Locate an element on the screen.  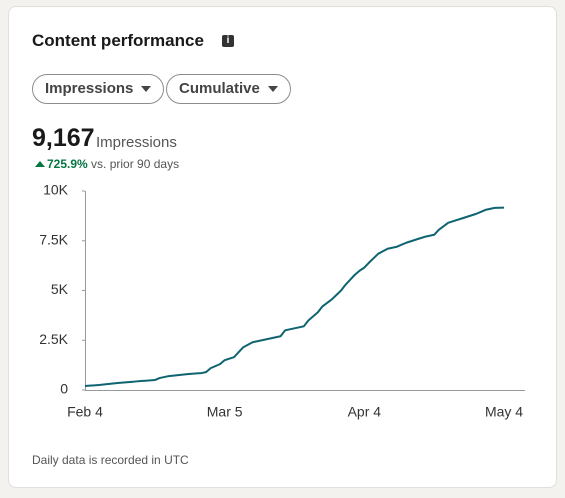
mode-dropdown: Cumulative is located at coordinates (228, 89).